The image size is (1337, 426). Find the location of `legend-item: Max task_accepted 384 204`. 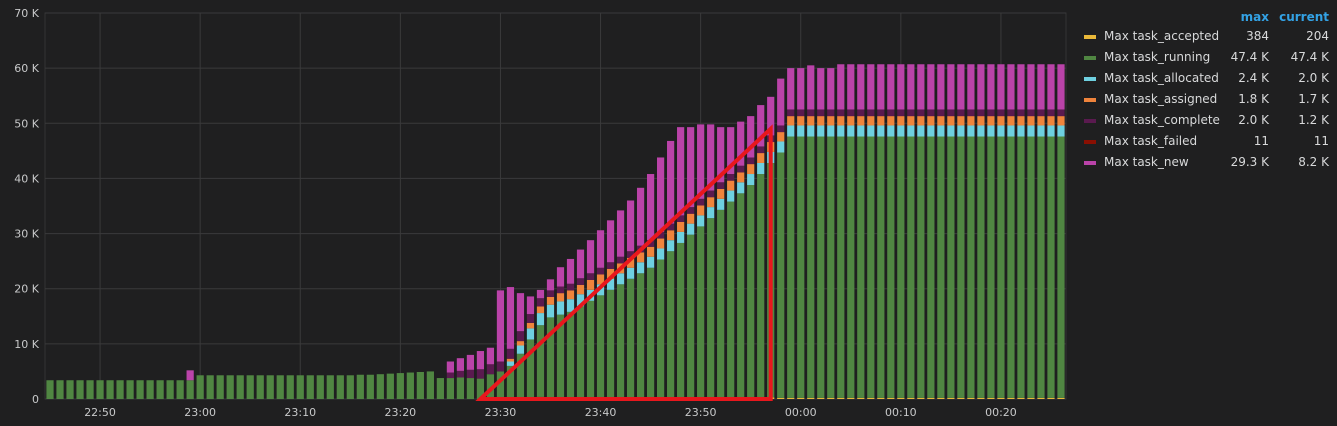

legend-item: Max task_accepted 384 204 is located at coordinates (1205, 36).